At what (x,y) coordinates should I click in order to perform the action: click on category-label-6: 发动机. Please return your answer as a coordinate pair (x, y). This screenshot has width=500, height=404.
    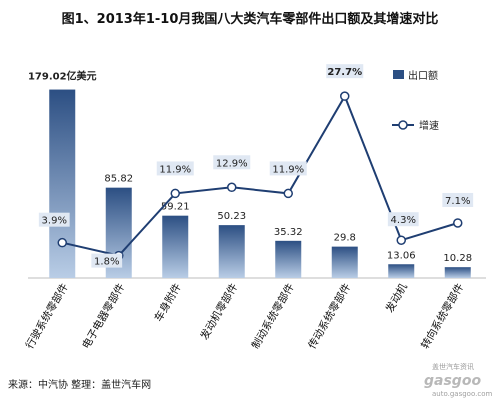
    Looking at the image, I should click on (396, 298).